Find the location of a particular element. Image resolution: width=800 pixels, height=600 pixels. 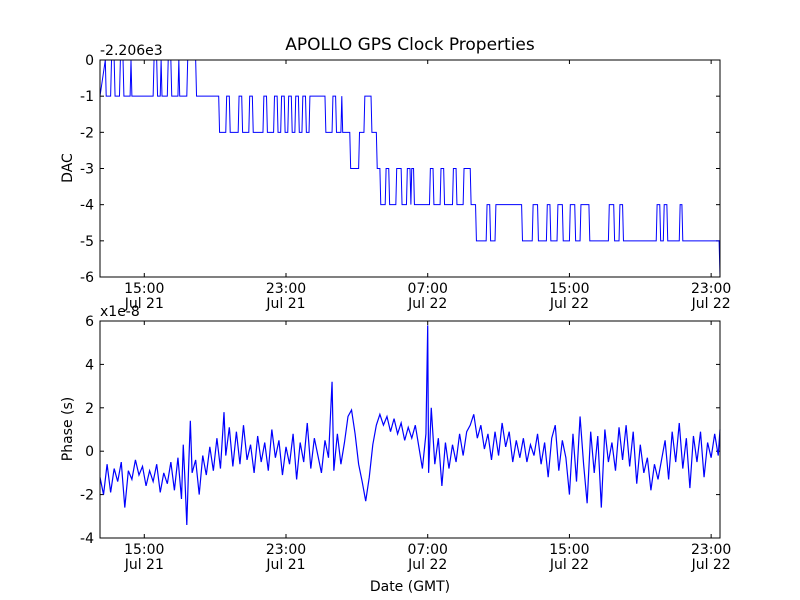

x-axis-label: Date (GMT) is located at coordinates (410, 587).